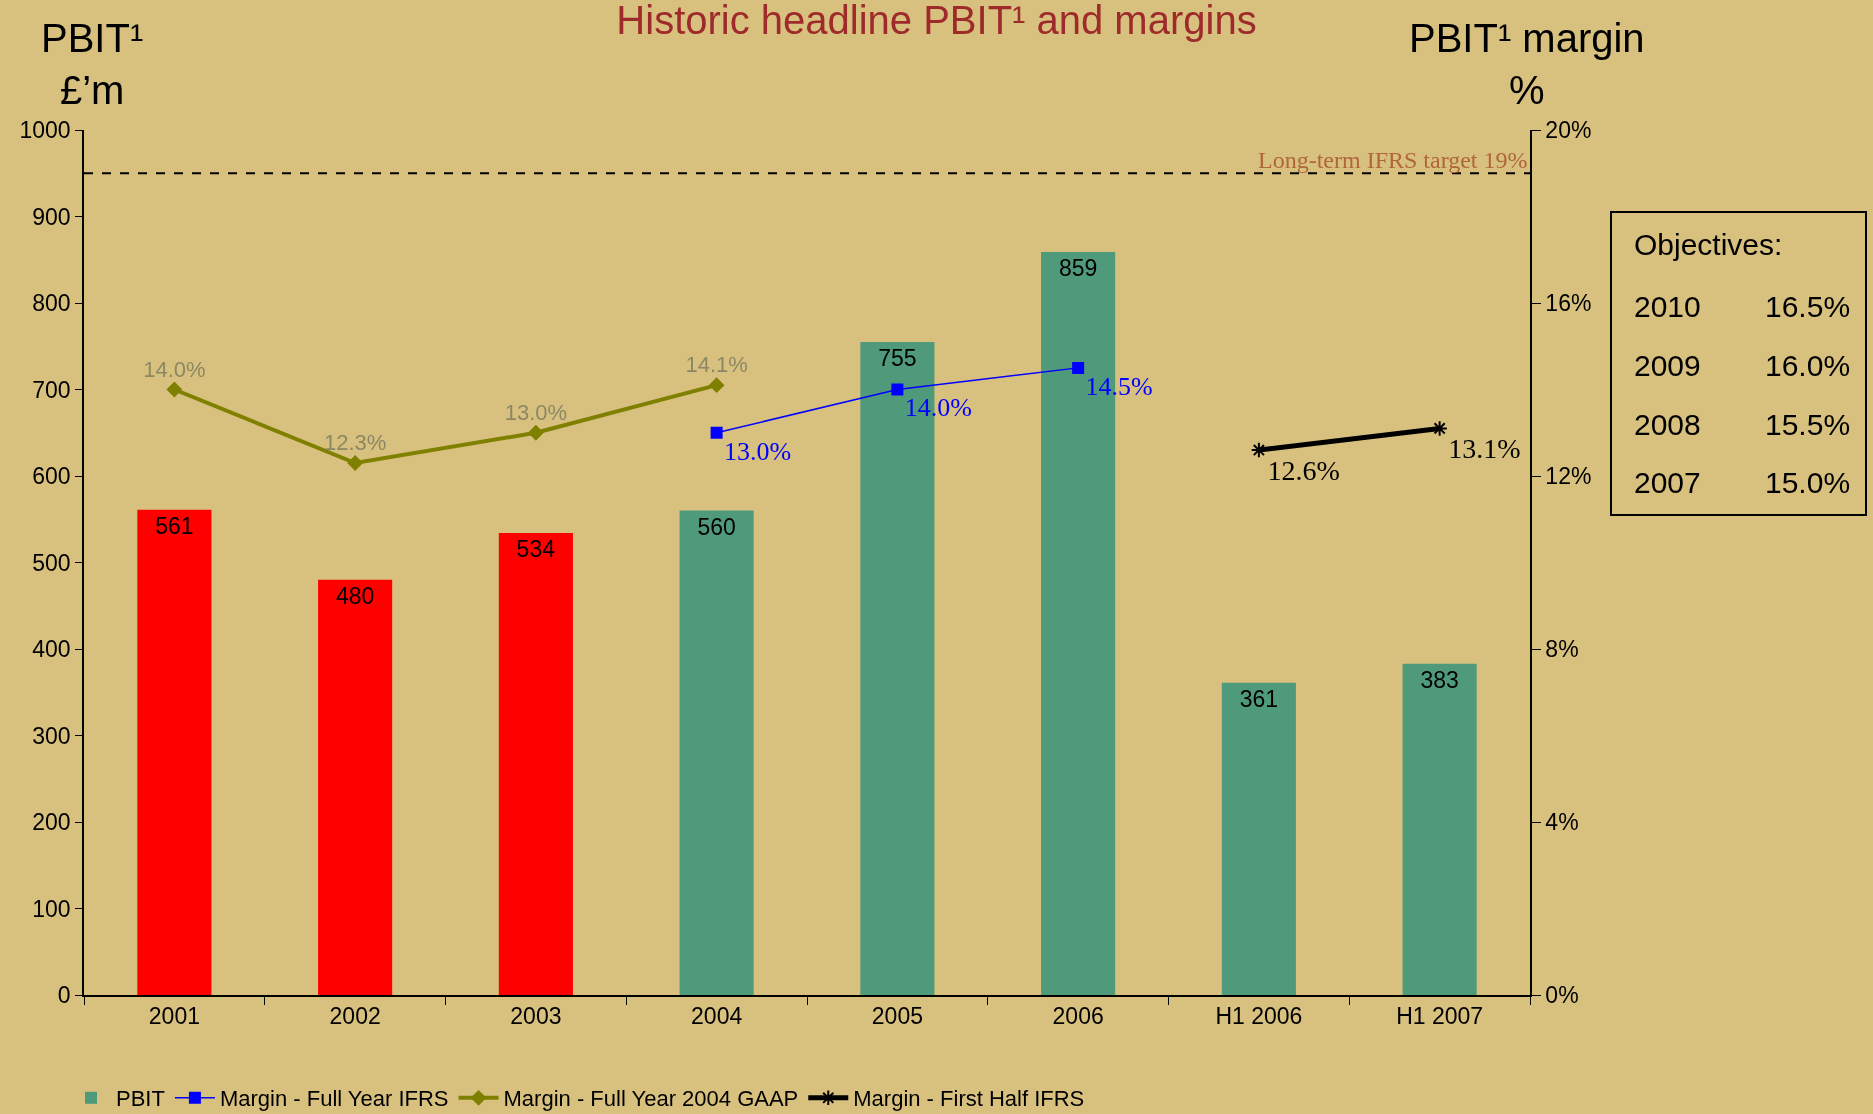 The width and height of the screenshot is (1873, 1114). I want to click on data-label: 755, so click(897, 357).